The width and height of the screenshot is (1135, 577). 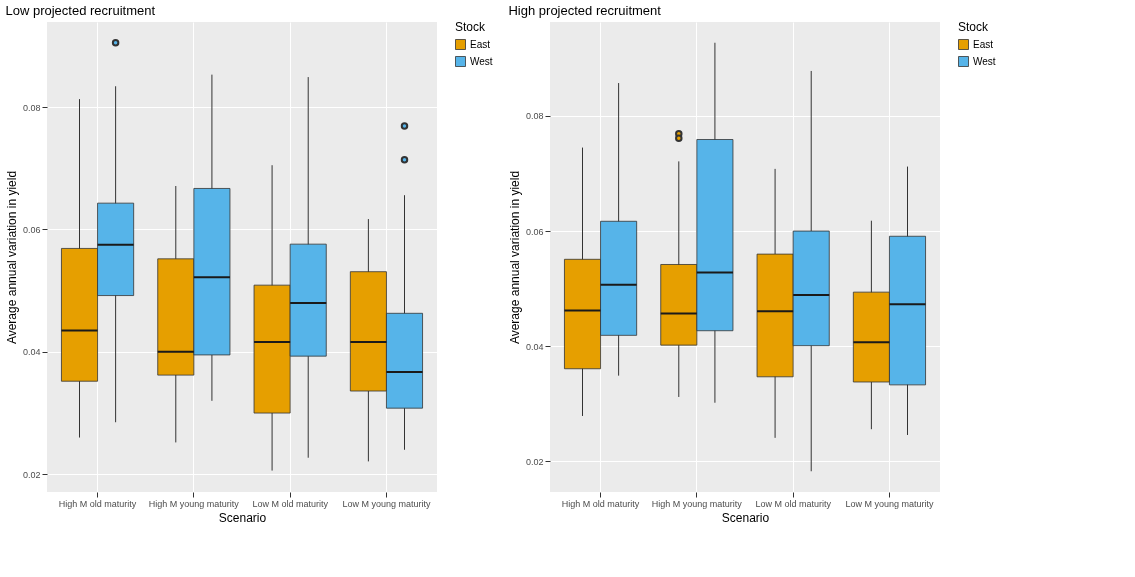 What do you see at coordinates (80, 10) in the screenshot?
I see `chart-title: Low projected recruitment` at bounding box center [80, 10].